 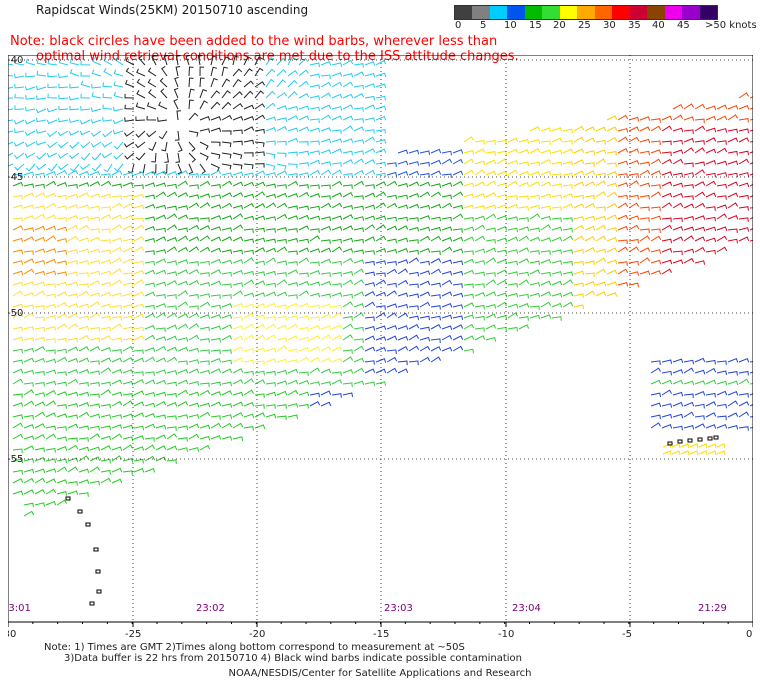 What do you see at coordinates (483, 25) in the screenshot?
I see `colorbar-label: 5` at bounding box center [483, 25].